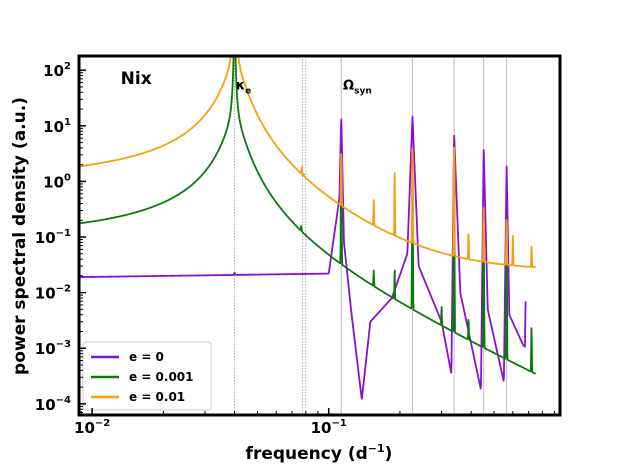  What do you see at coordinates (92, 427) in the screenshot?
I see `x-tick-label-0: 10⁻²` at bounding box center [92, 427].